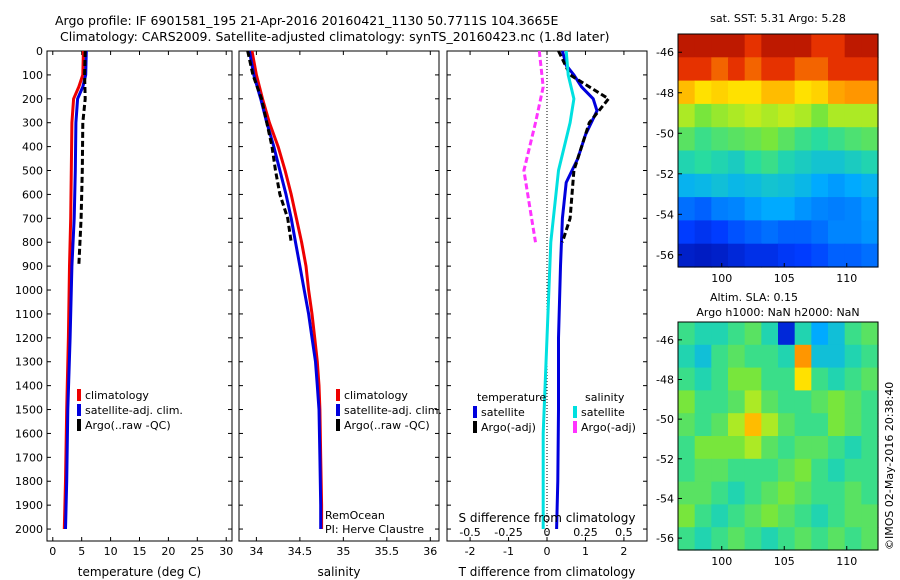 Image resolution: width=900 pixels, height=580 pixels. I want to click on y-tick-label: 1600, so click(29, 433).